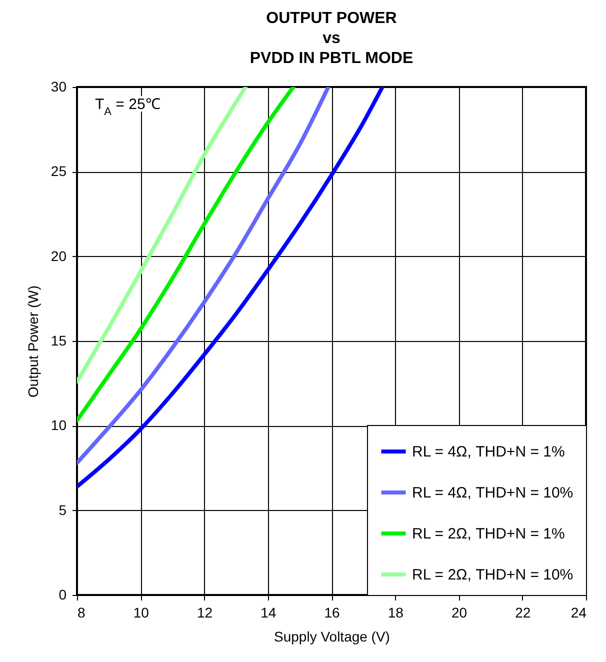 The image size is (606, 662). I want to click on y-tick-label: 0, so click(62, 594).